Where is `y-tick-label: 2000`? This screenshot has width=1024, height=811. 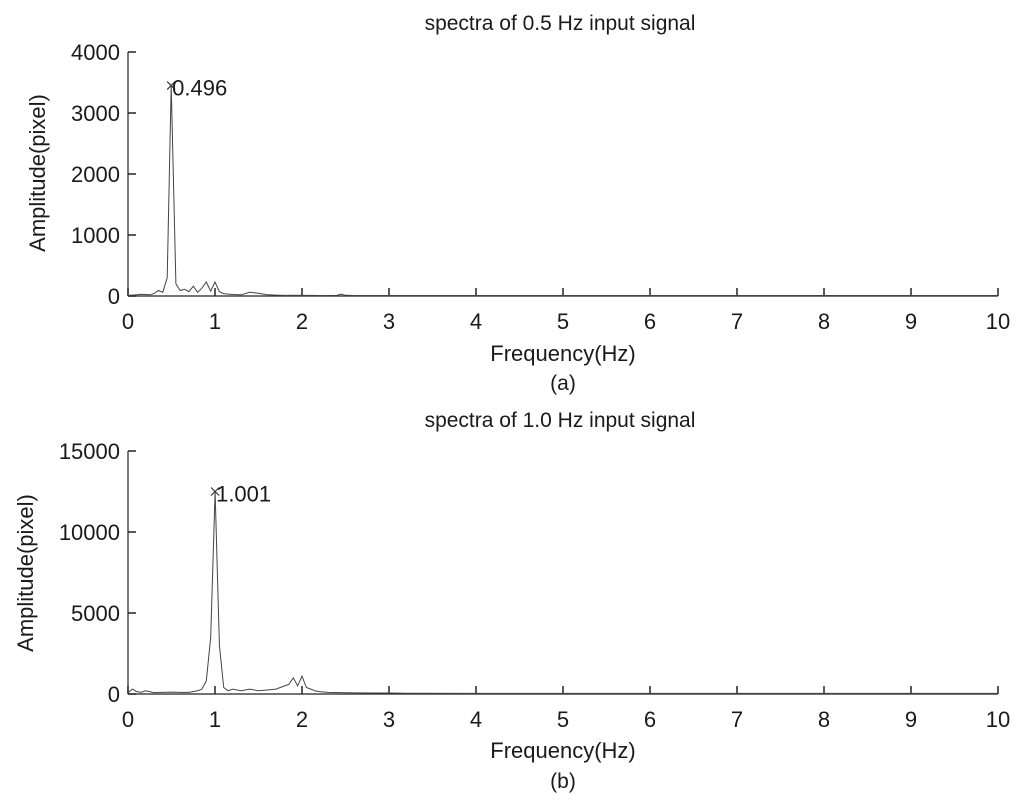
y-tick-label: 2000 is located at coordinates (95, 174).